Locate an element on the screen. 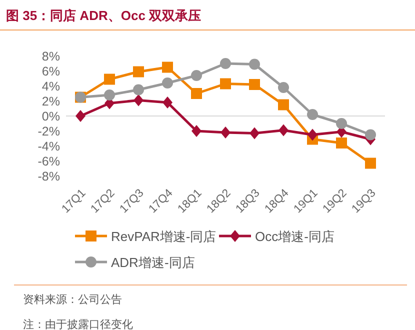  legend-label: ADR增速-同店 is located at coordinates (153, 262).